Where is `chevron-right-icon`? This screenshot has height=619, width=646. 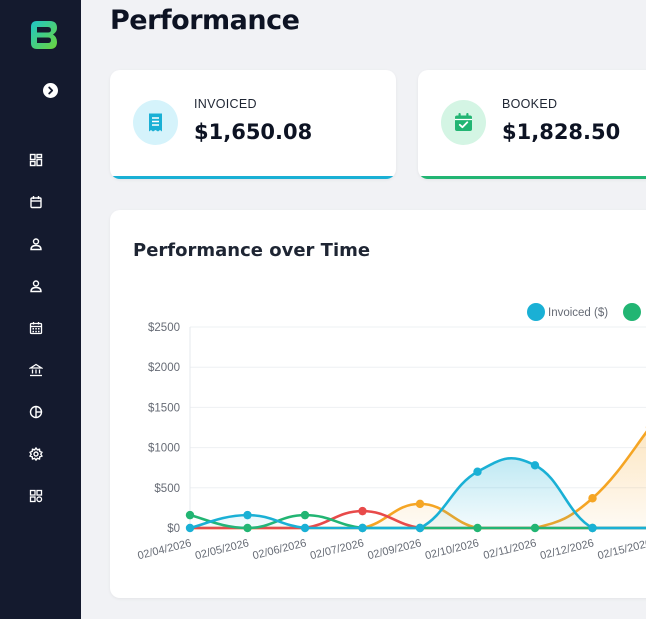
chevron-right-icon is located at coordinates (51, 90).